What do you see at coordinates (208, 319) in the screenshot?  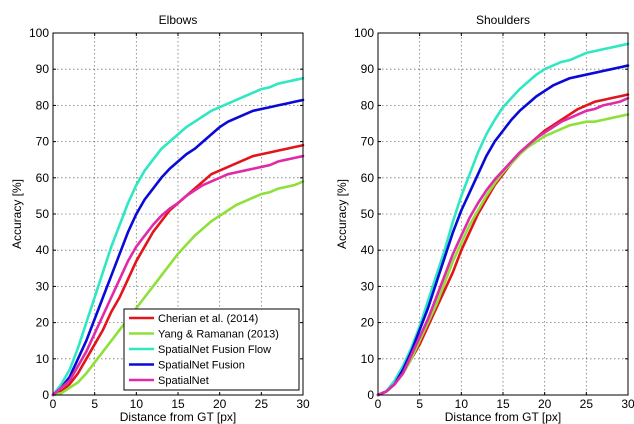 I see `legend-label: Cherian et al. (2014)` at bounding box center [208, 319].